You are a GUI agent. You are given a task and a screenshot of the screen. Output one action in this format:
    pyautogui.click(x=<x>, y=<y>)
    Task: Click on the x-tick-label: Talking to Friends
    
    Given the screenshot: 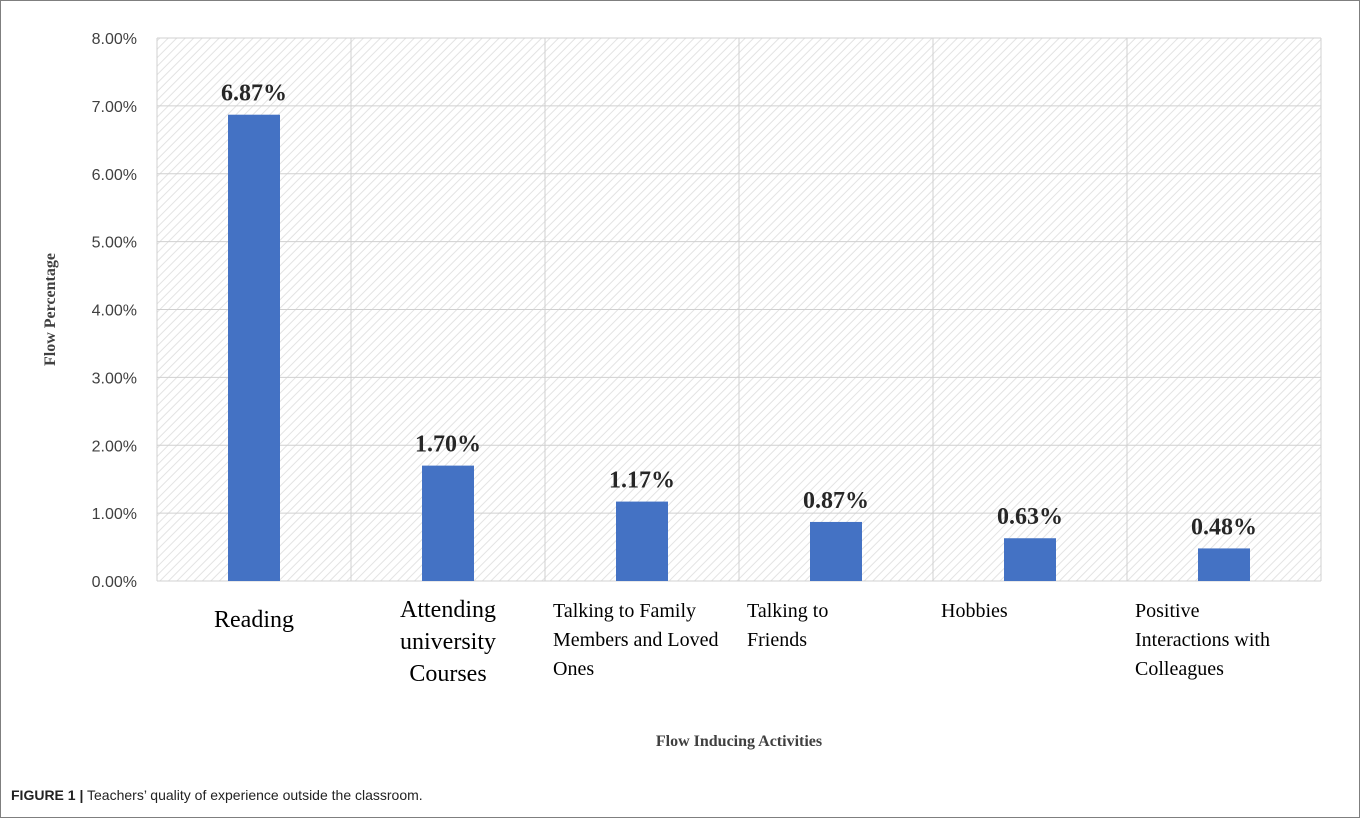 What is the action you would take?
    pyautogui.click(x=787, y=625)
    